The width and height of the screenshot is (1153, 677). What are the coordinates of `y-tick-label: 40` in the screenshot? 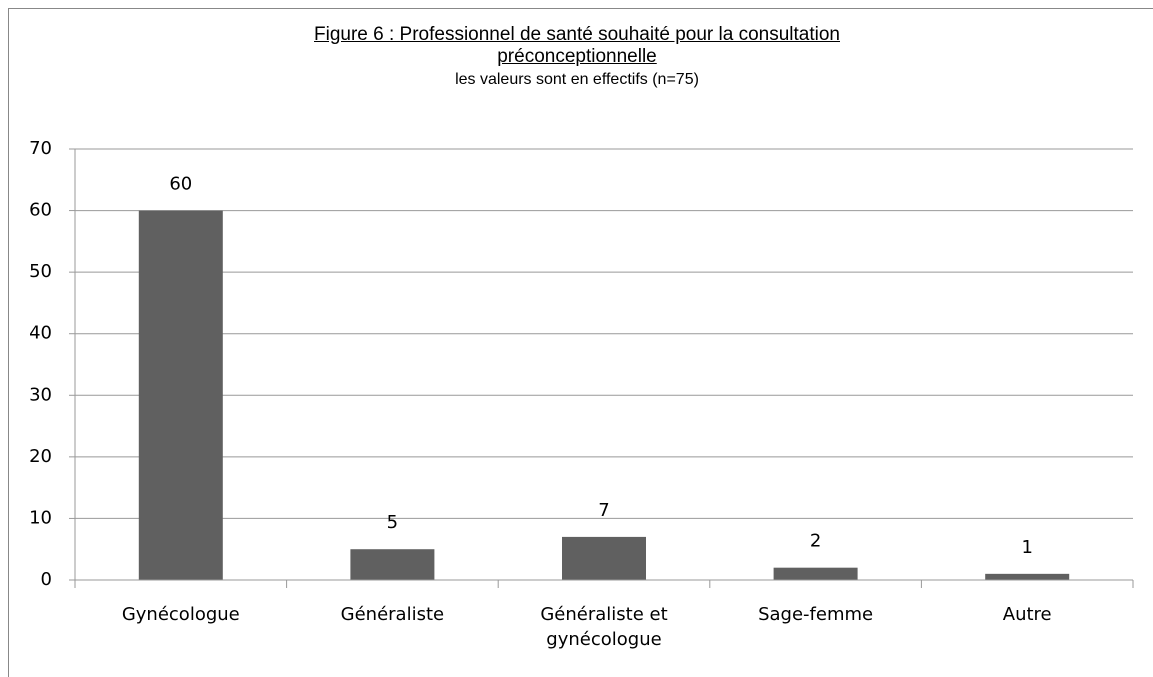 It's located at (40, 333).